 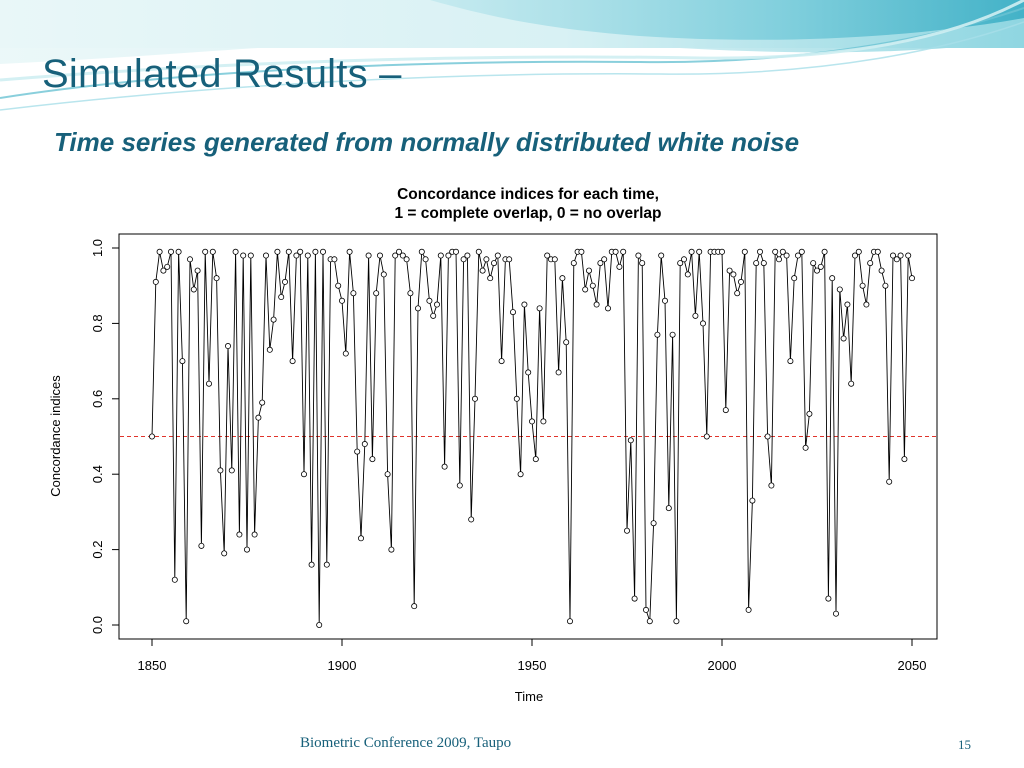 What do you see at coordinates (722, 665) in the screenshot?
I see `x-tick-label: 2000` at bounding box center [722, 665].